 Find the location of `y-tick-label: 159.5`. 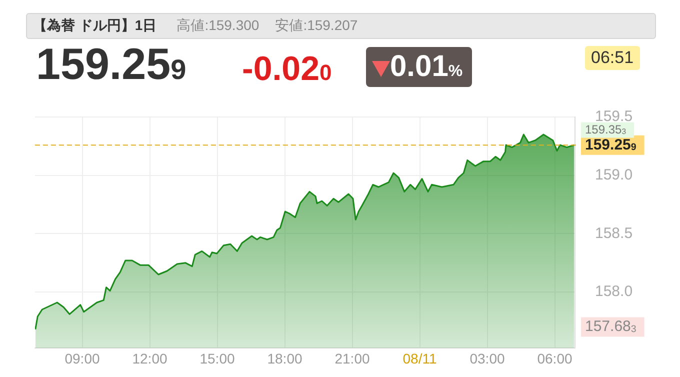

y-tick-label: 159.5 is located at coordinates (614, 117).